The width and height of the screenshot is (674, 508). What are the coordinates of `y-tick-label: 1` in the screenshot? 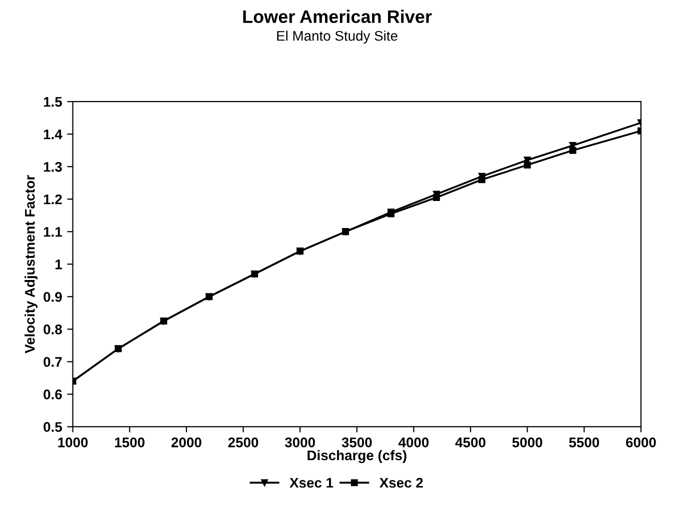 It's located at (59, 265).